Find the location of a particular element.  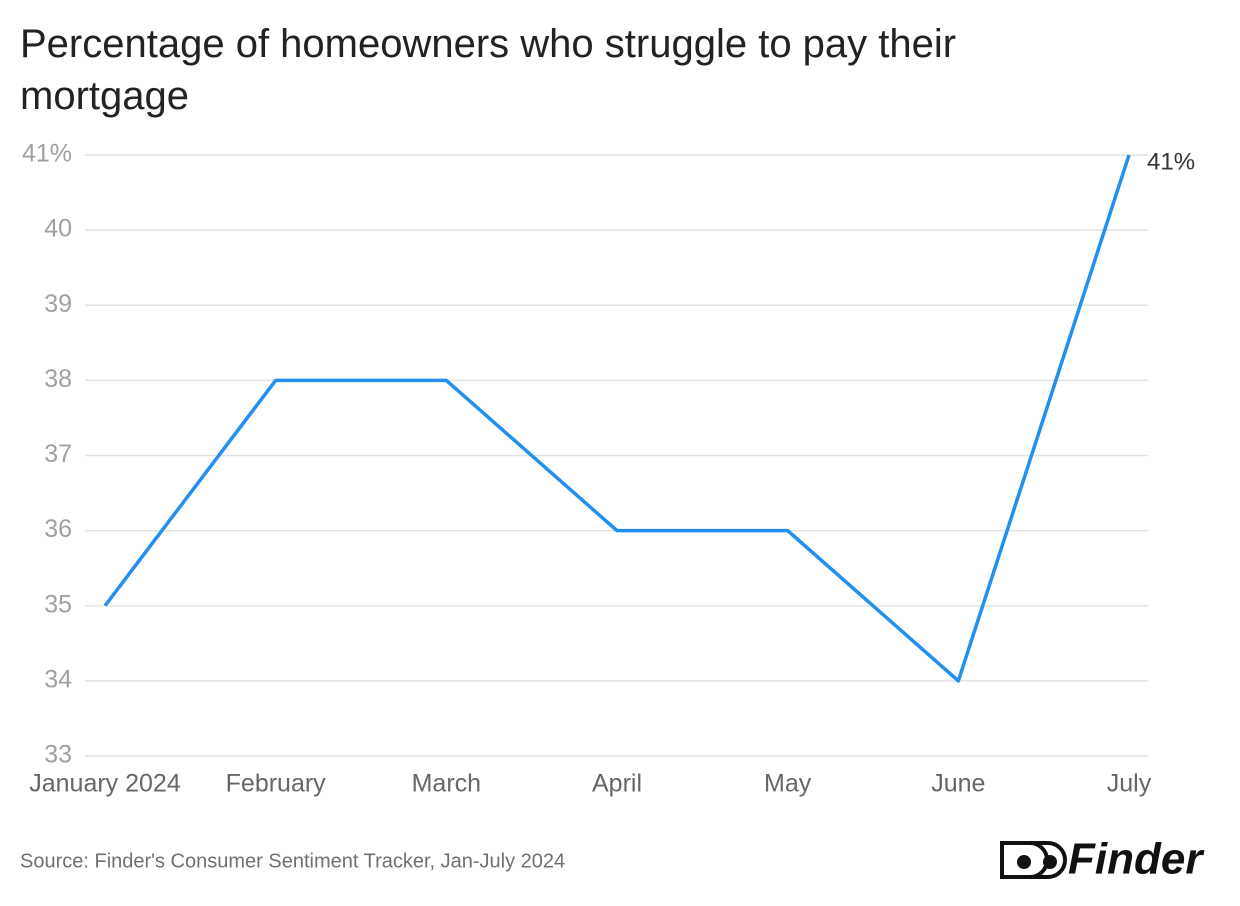

y-tick-label: 41% is located at coordinates (47, 154).